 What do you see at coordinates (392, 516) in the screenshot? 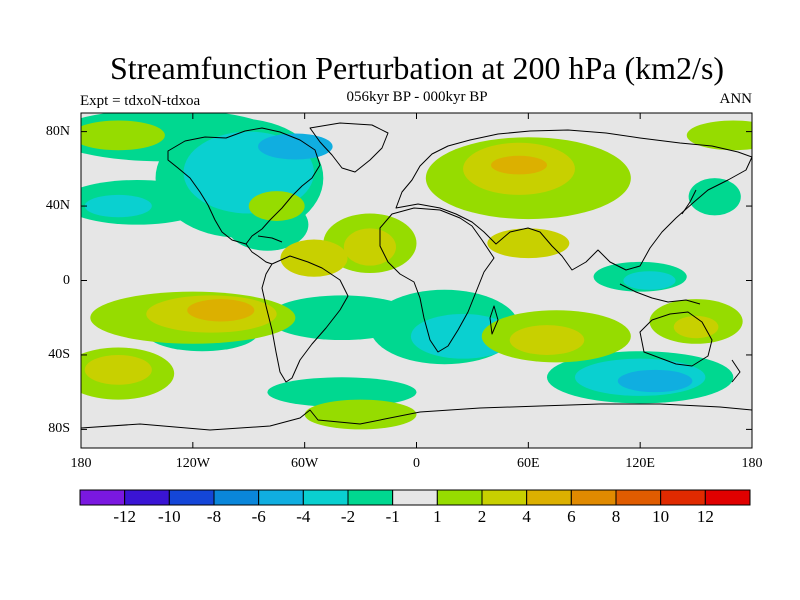
I see `colorbar-label: -1` at bounding box center [392, 516].